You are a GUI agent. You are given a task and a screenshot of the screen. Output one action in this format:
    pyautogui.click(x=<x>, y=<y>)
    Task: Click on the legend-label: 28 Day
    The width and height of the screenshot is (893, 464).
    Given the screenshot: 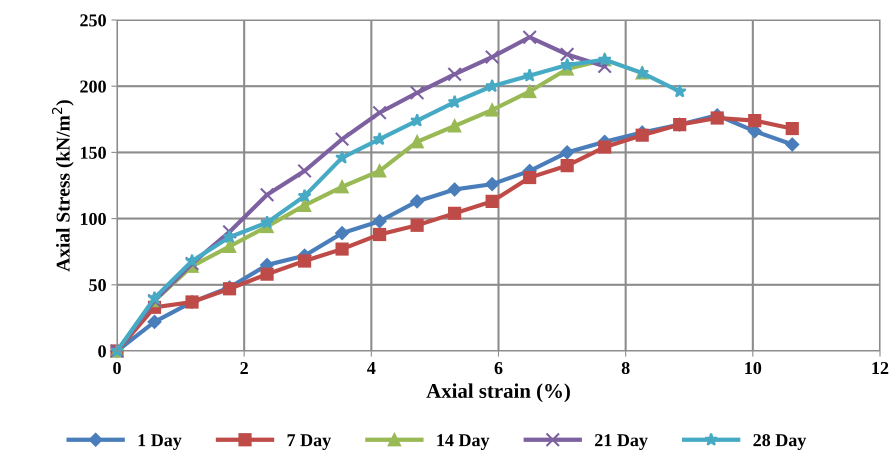 What is the action you would take?
    pyautogui.click(x=779, y=442)
    